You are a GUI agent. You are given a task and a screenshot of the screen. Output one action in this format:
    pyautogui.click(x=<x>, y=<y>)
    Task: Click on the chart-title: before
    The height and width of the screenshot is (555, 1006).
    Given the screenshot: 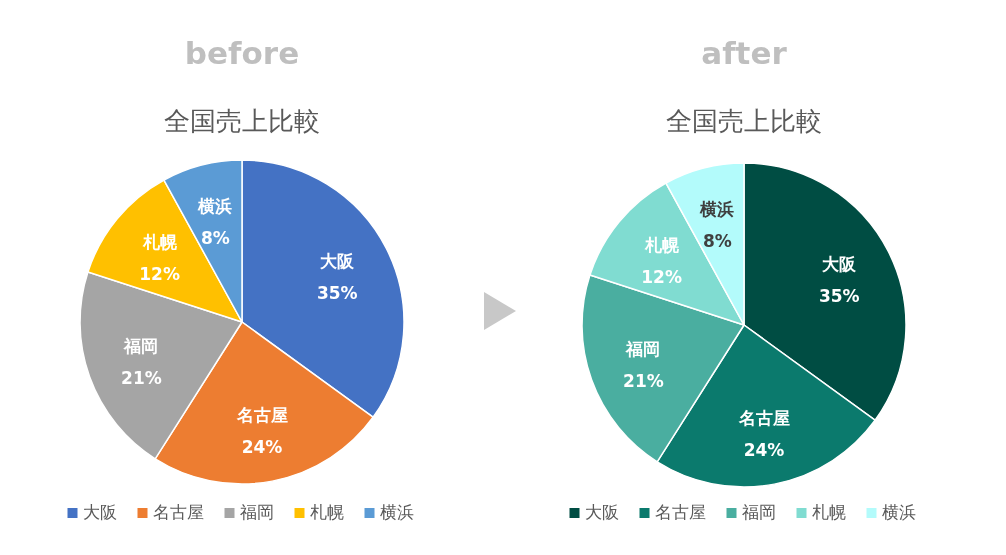 What is the action you would take?
    pyautogui.click(x=242, y=53)
    